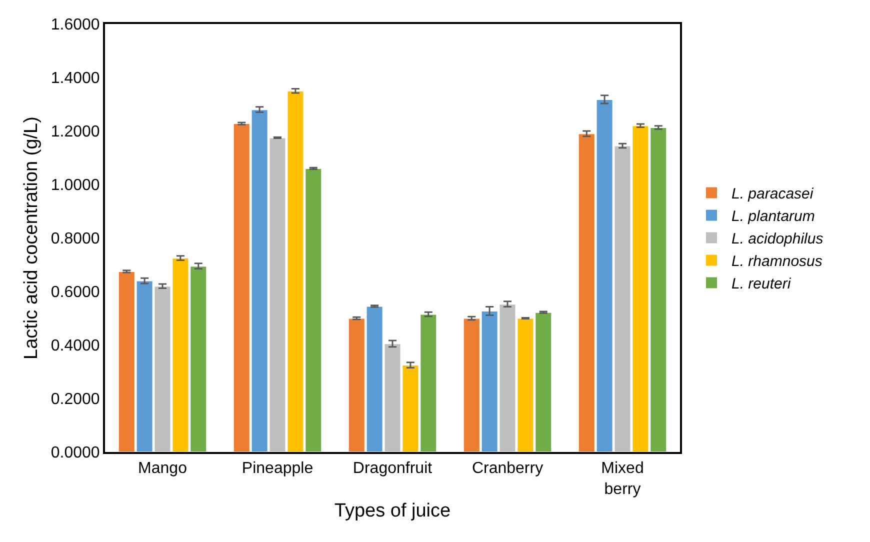 This screenshot has height=542, width=870. I want to click on y-tick-label: 0.4000, so click(75, 346).